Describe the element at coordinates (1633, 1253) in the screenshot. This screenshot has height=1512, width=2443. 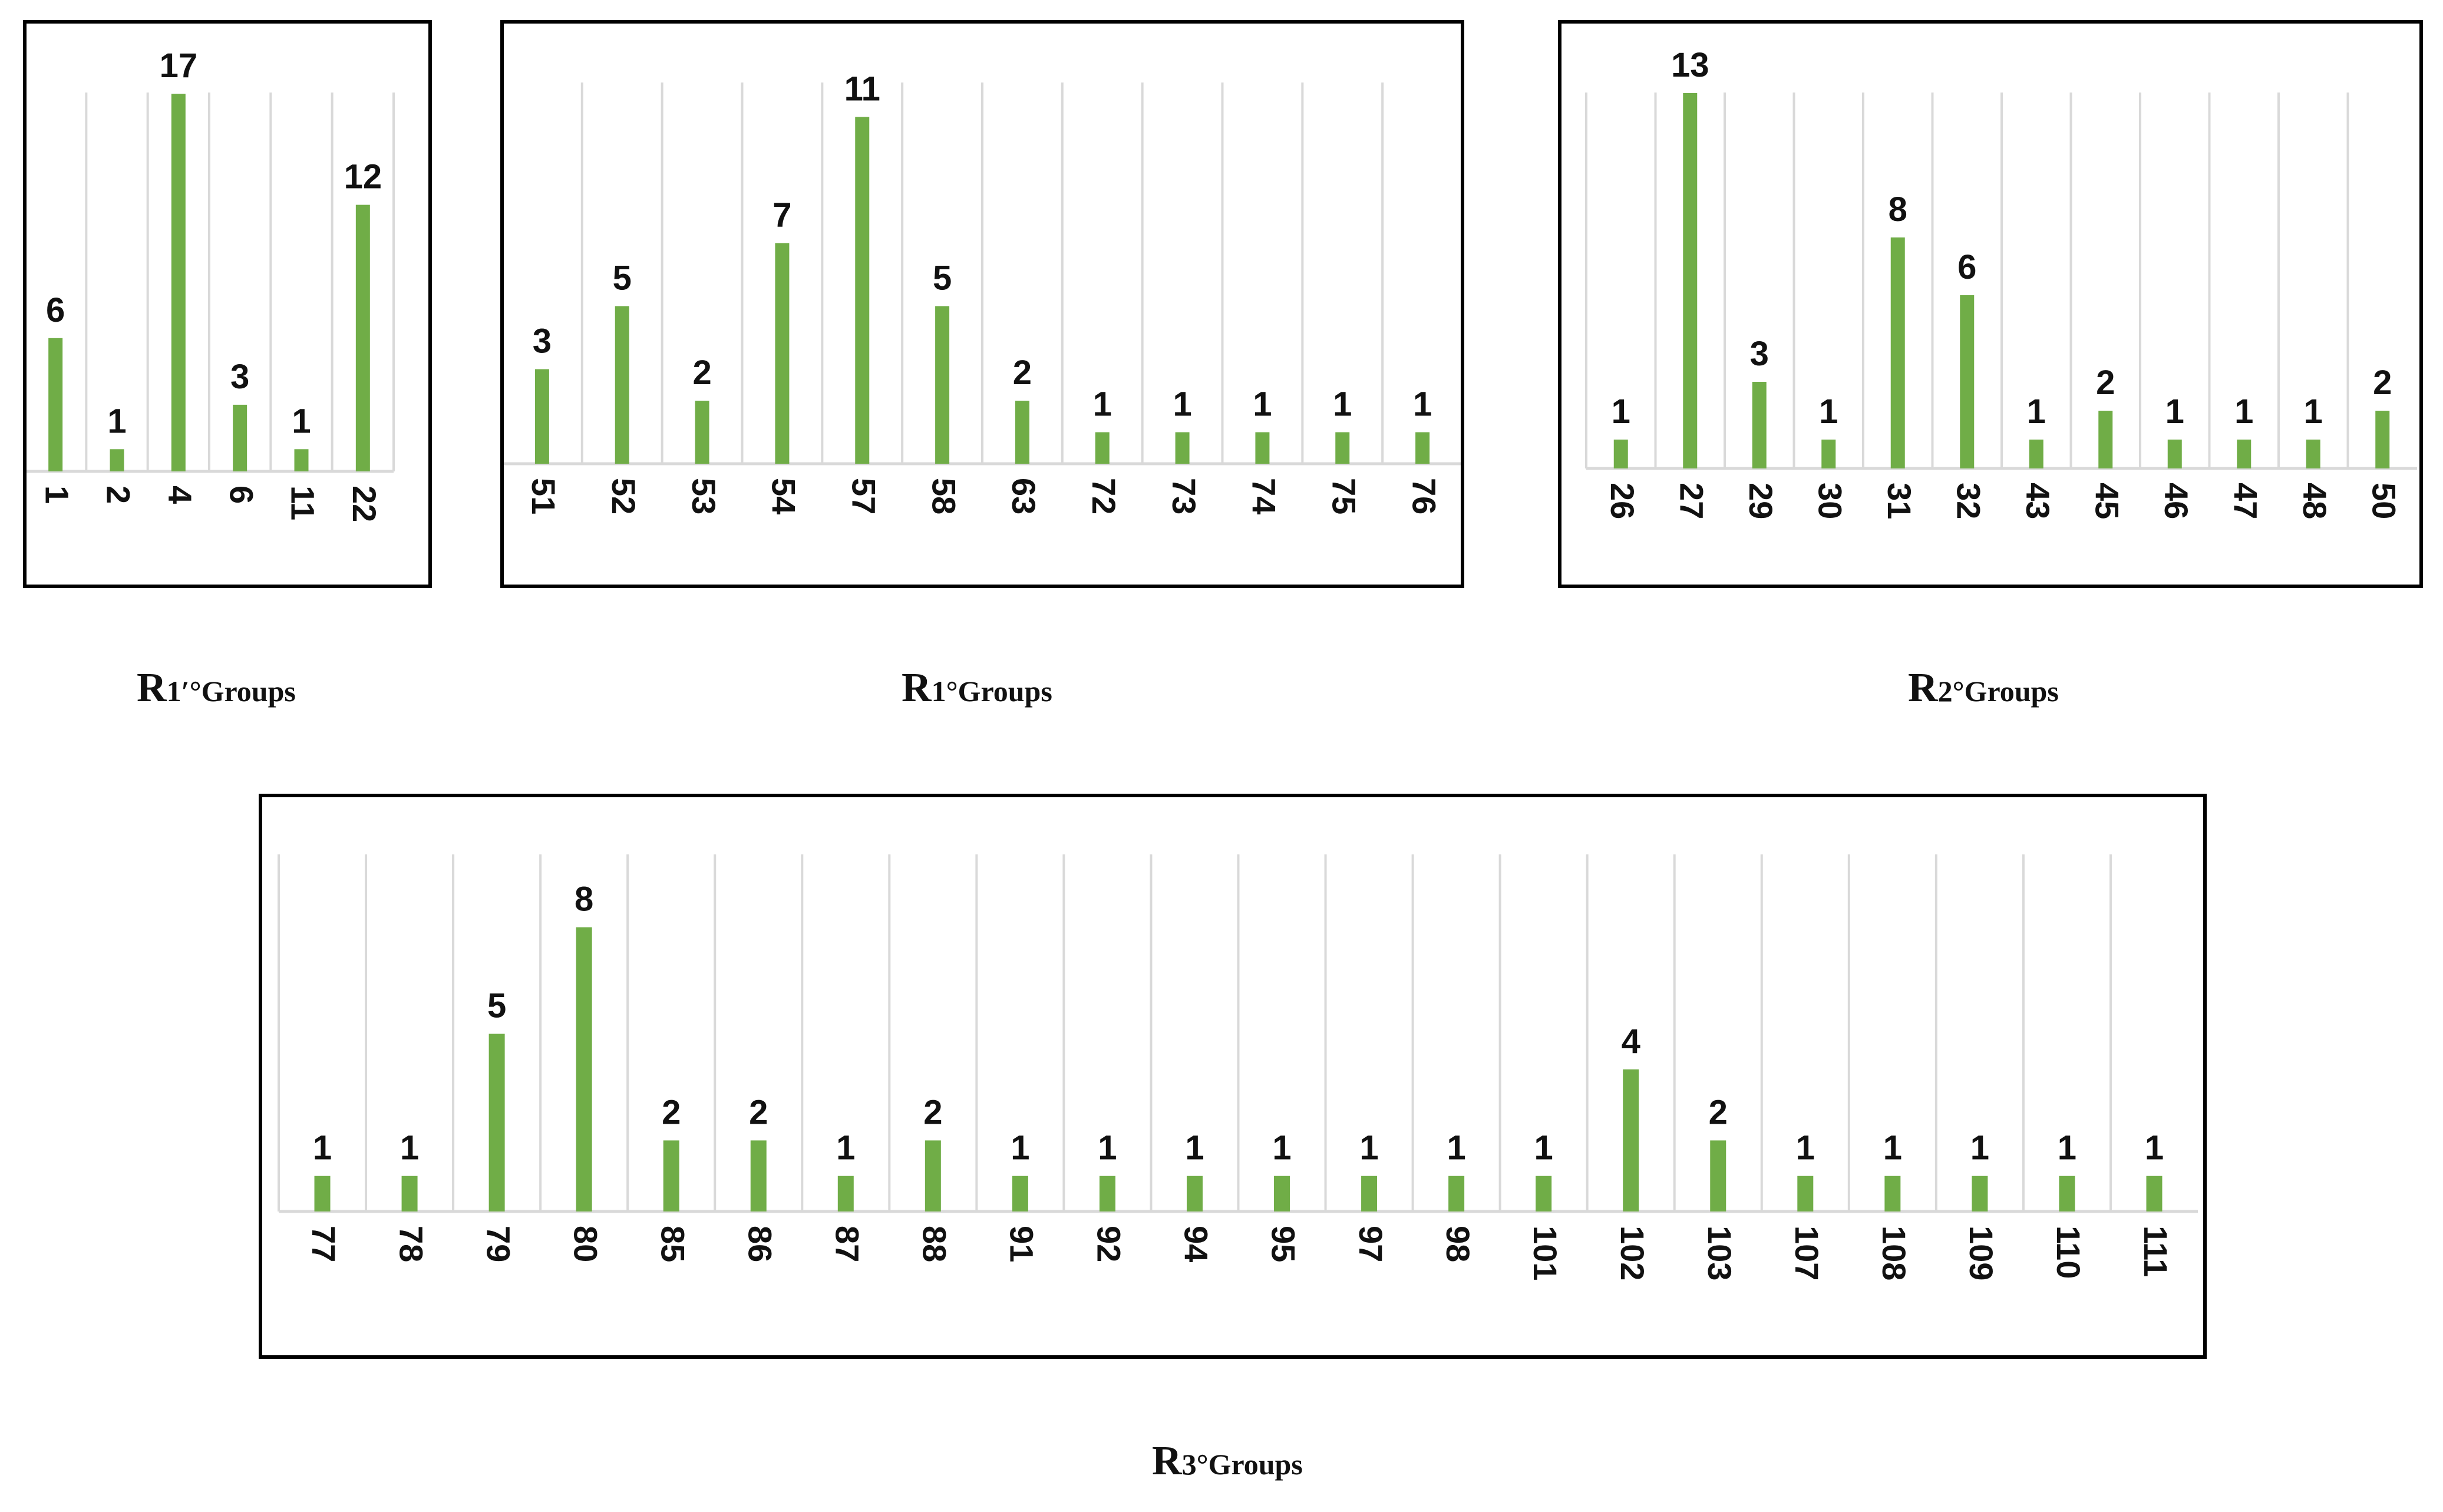
I see `tick-label: 102` at that location.